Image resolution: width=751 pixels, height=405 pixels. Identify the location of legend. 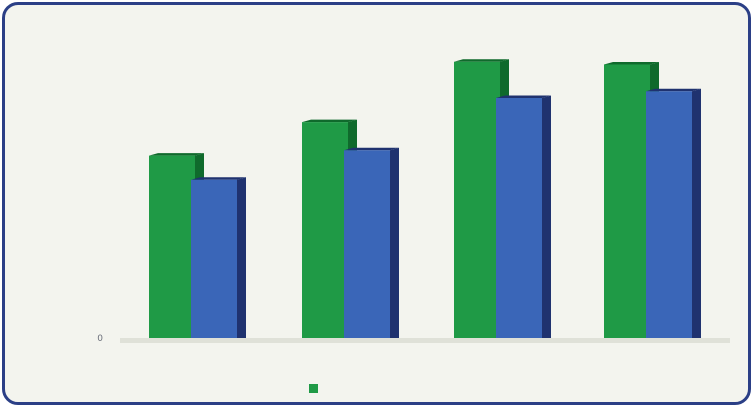
(313, 388).